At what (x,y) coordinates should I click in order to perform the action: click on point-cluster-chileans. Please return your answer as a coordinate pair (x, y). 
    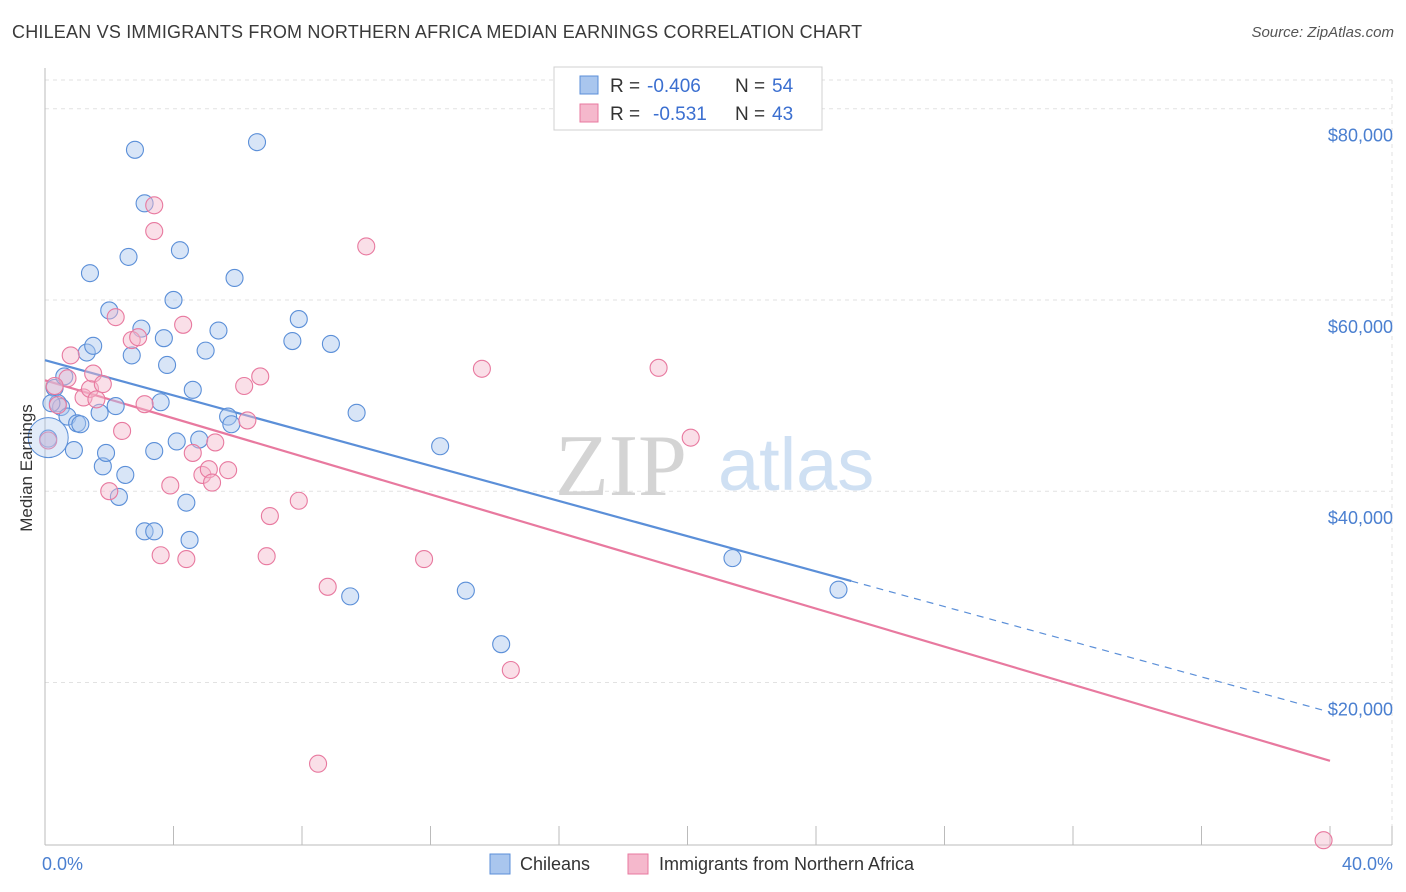
    Looking at the image, I should click on (48, 438).